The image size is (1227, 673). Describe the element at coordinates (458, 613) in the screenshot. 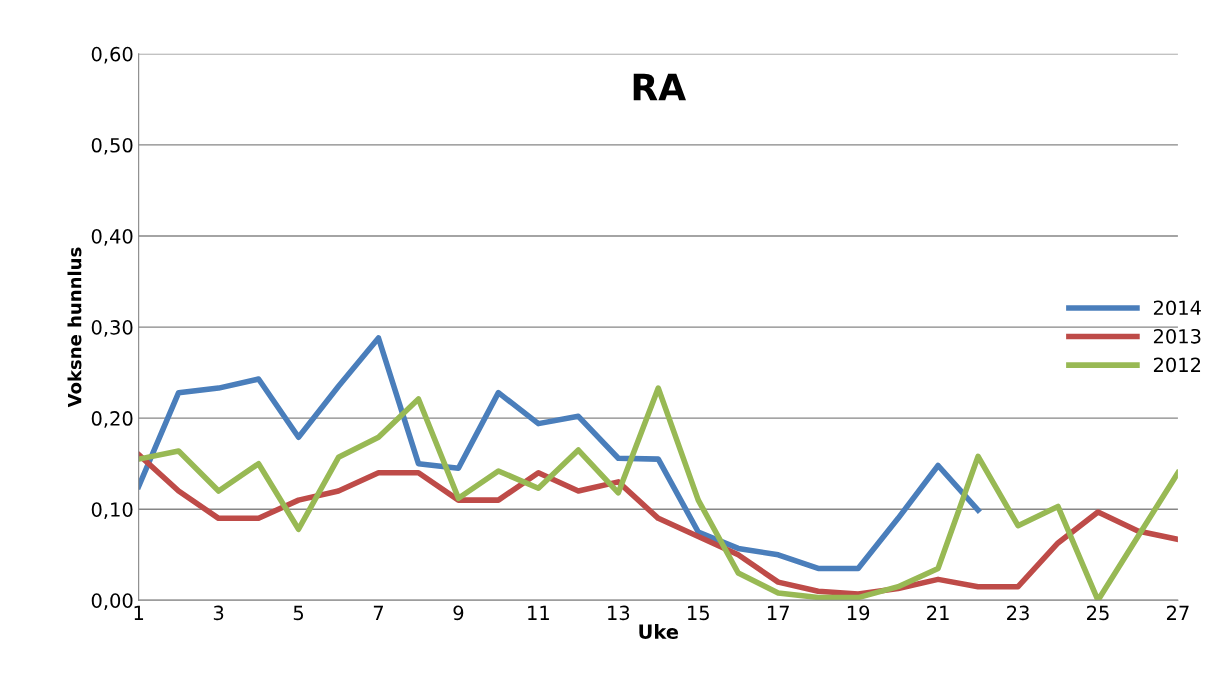

I see `x-tick-label: 9` at that location.